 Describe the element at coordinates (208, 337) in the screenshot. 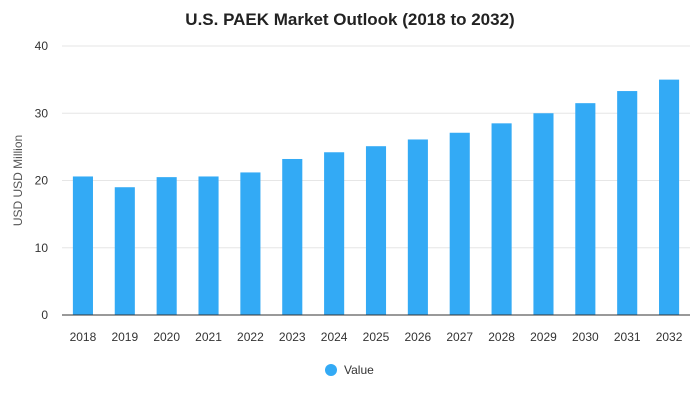

I see `x-tick-label: 2021` at that location.